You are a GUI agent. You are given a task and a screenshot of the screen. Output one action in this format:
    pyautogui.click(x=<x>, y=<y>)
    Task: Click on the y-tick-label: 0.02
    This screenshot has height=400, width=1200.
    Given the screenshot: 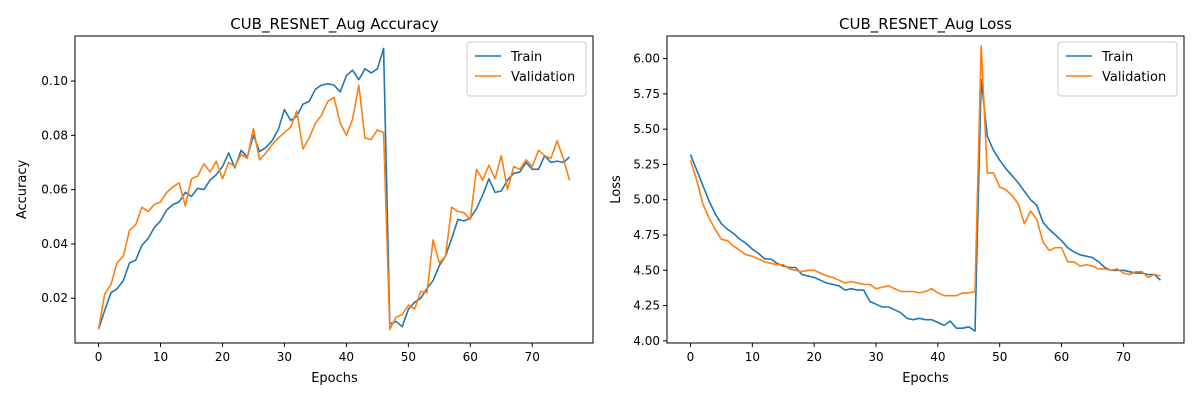 What is the action you would take?
    pyautogui.click(x=54, y=298)
    